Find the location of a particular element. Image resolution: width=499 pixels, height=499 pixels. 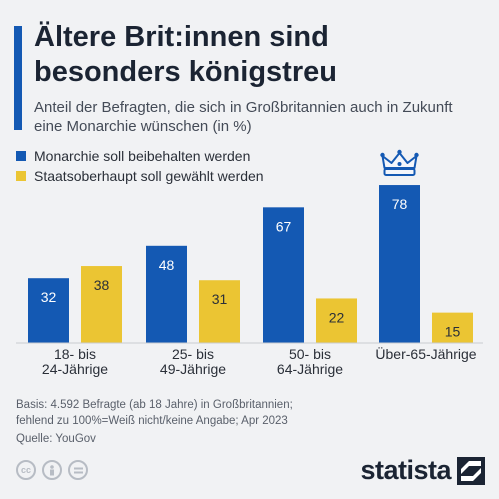

cc-icon: cc is located at coordinates (26, 470).